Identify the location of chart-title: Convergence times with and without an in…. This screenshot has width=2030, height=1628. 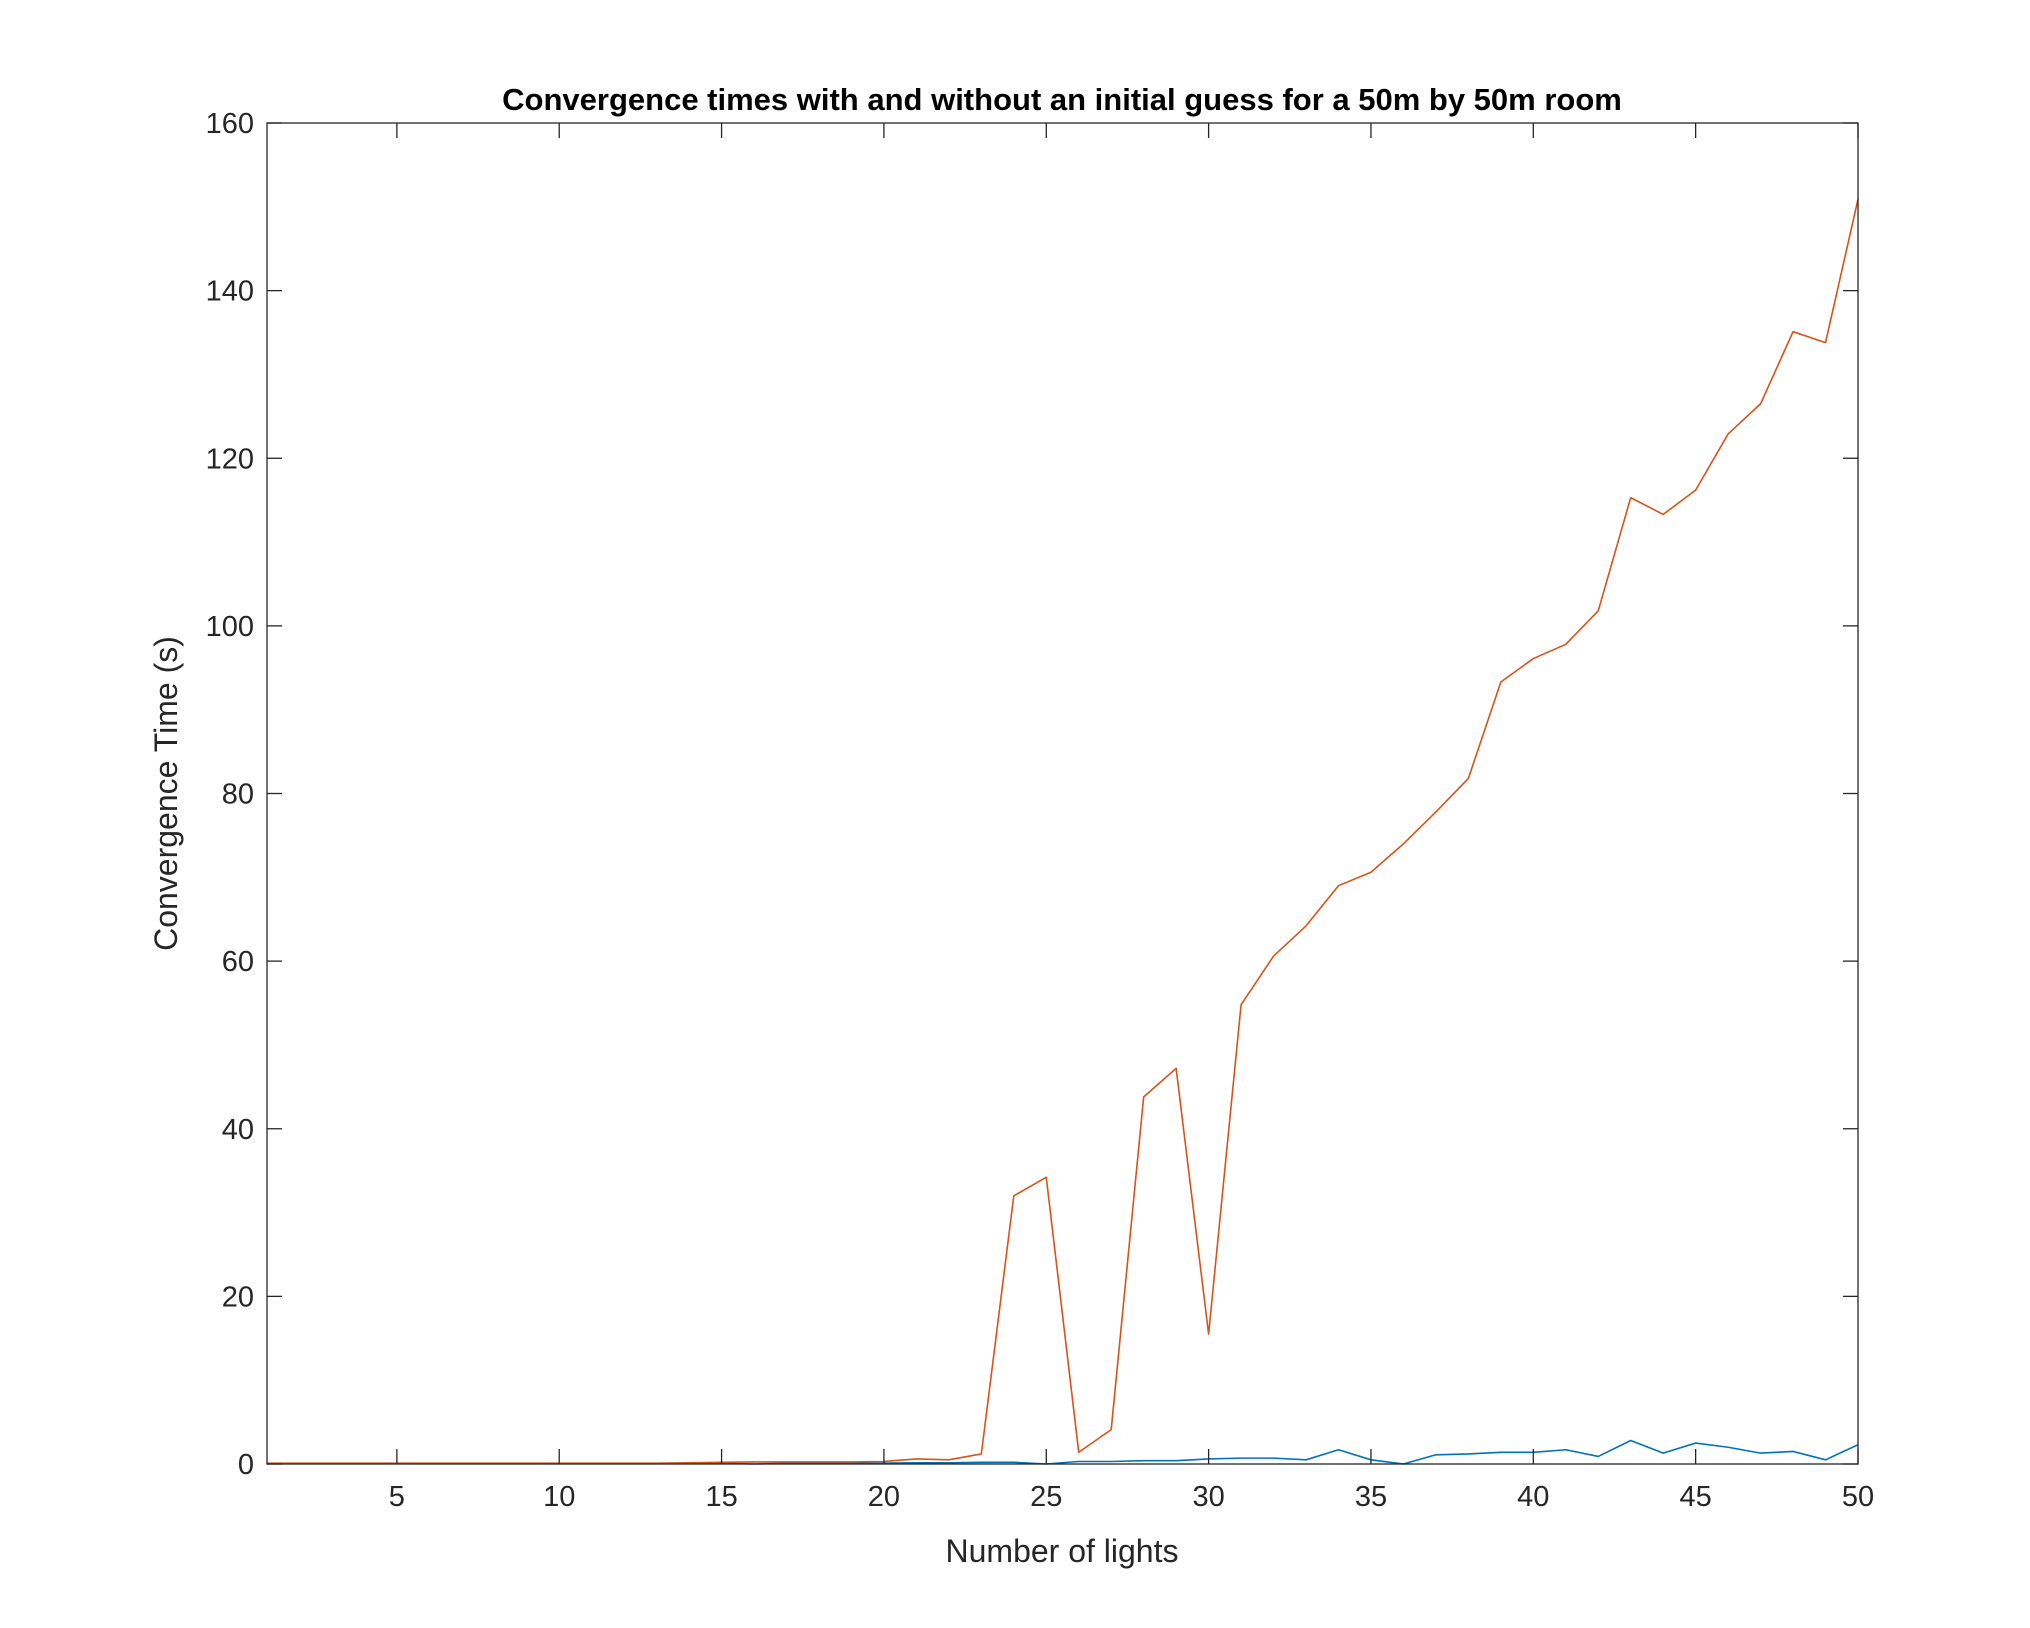
(1062, 99).